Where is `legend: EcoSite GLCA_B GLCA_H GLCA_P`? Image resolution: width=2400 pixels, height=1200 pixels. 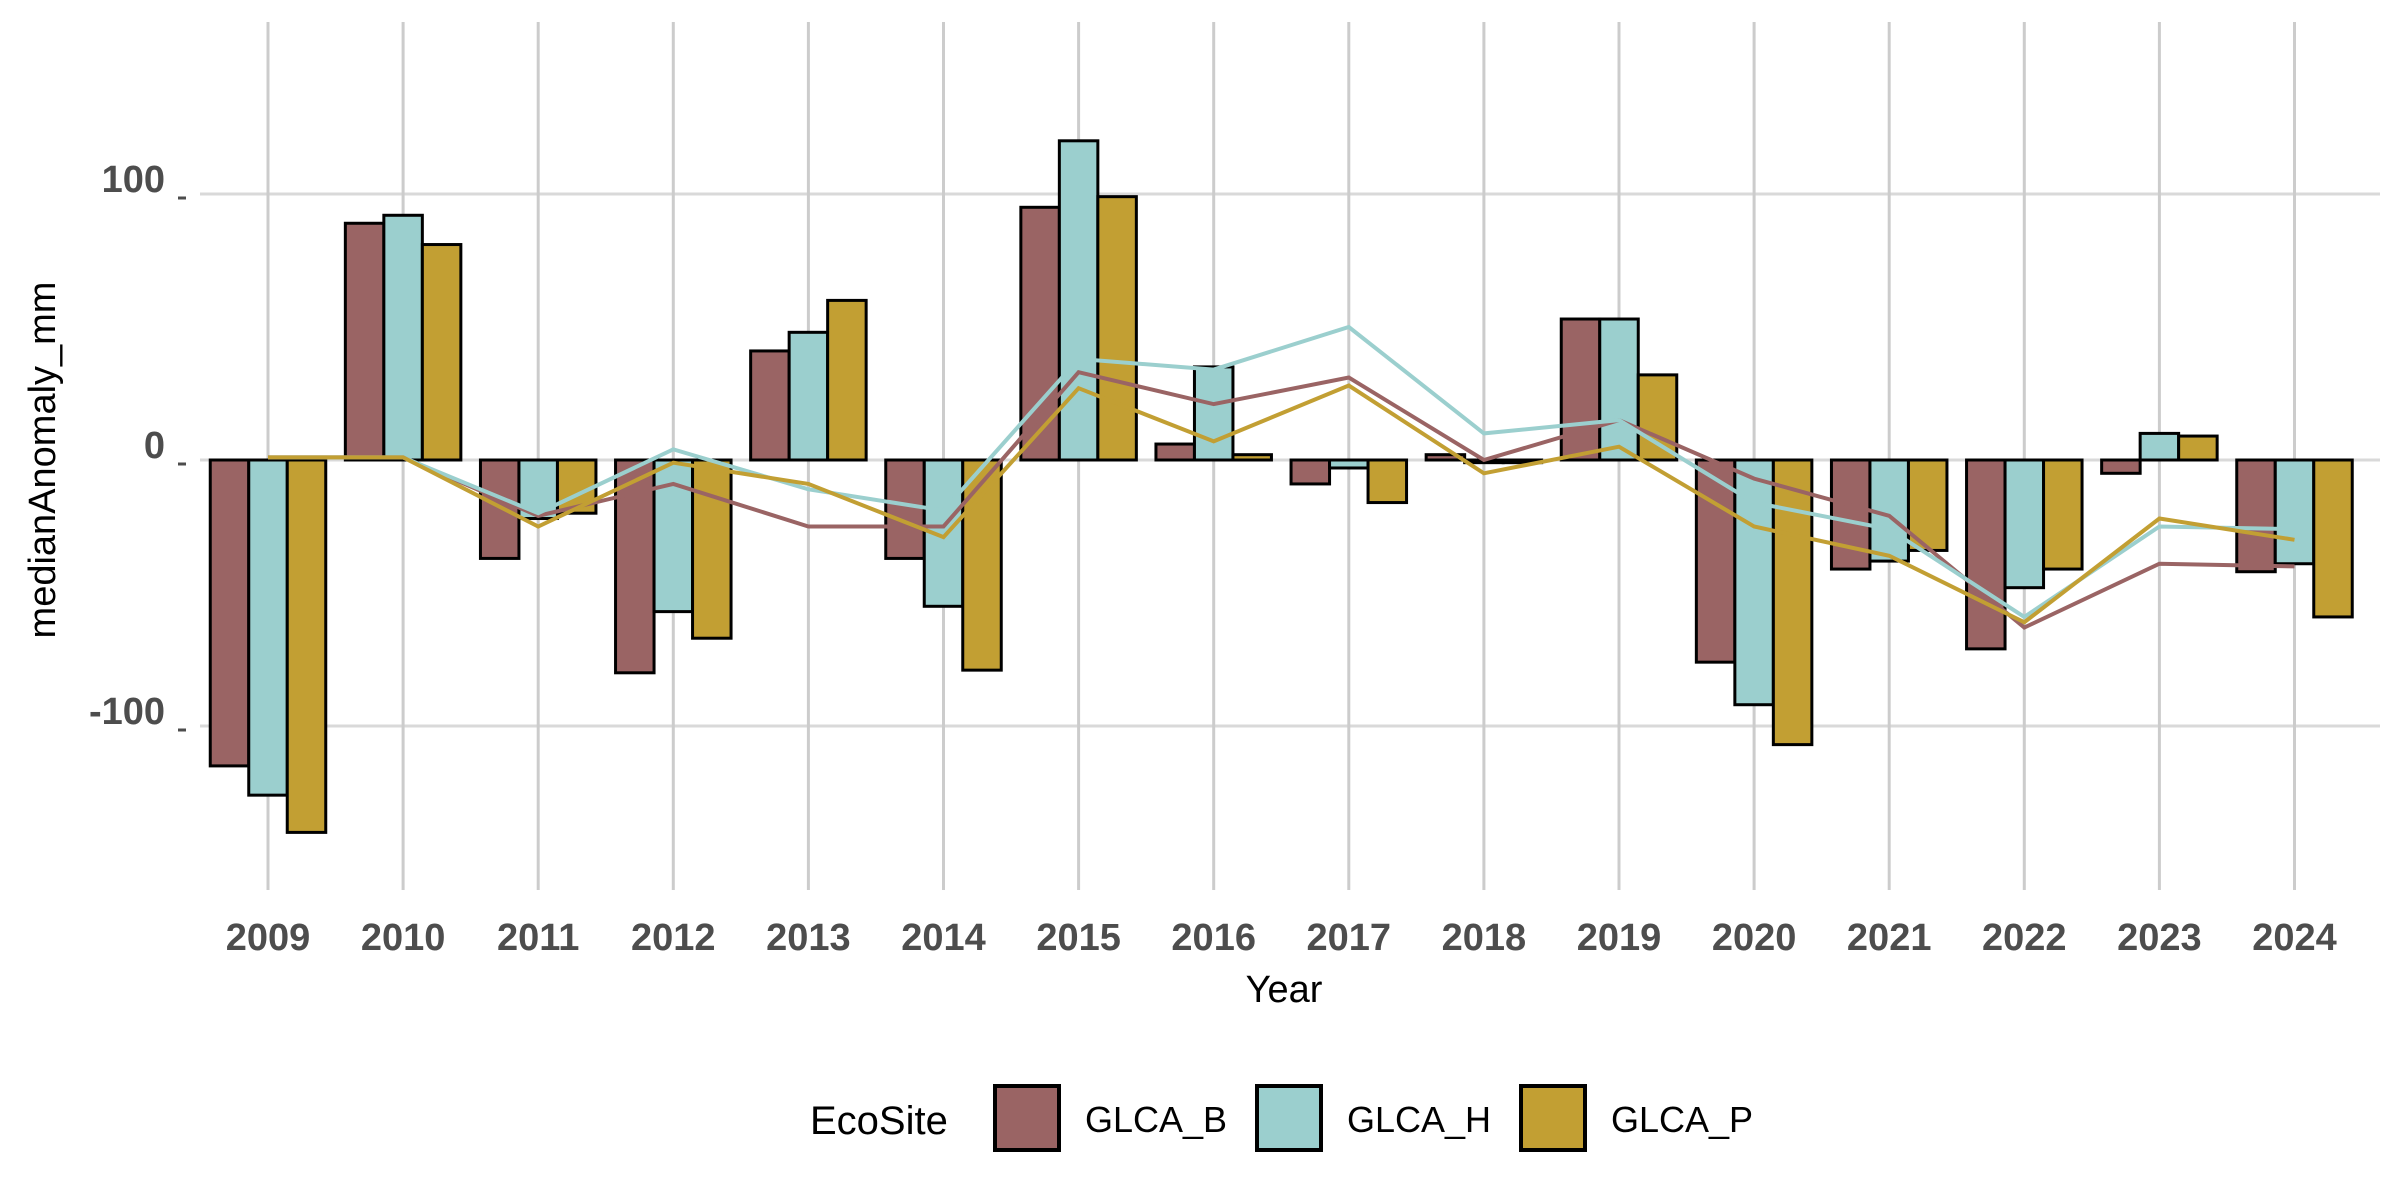 legend: EcoSite GLCA_B GLCA_H GLCA_P is located at coordinates (1281, 1118).